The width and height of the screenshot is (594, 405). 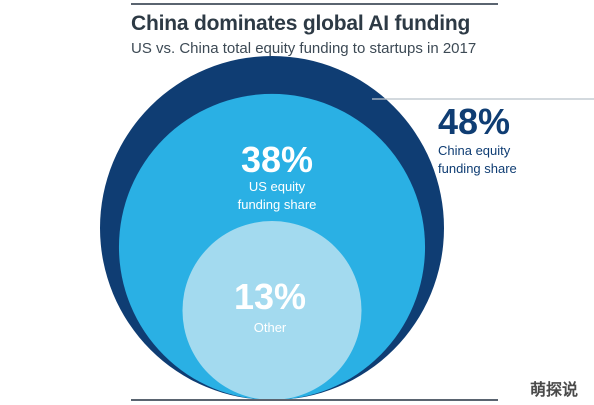 What do you see at coordinates (277, 159) in the screenshot?
I see `us-value-label: 38%` at bounding box center [277, 159].